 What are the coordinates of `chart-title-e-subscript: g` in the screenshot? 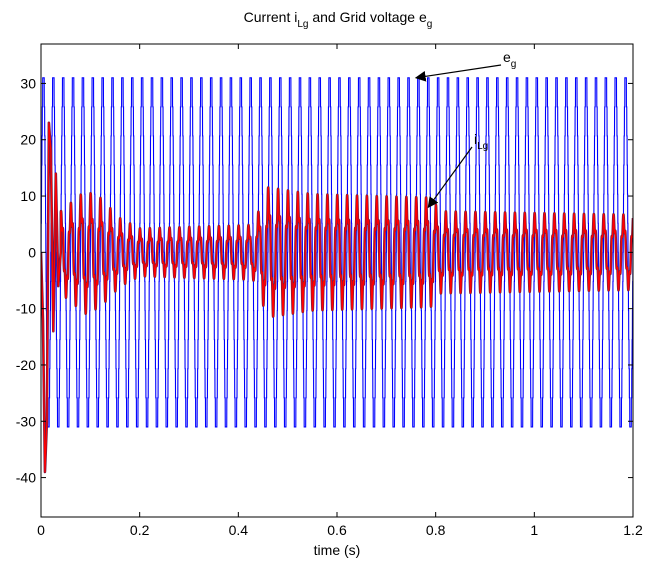 It's located at (430, 24).